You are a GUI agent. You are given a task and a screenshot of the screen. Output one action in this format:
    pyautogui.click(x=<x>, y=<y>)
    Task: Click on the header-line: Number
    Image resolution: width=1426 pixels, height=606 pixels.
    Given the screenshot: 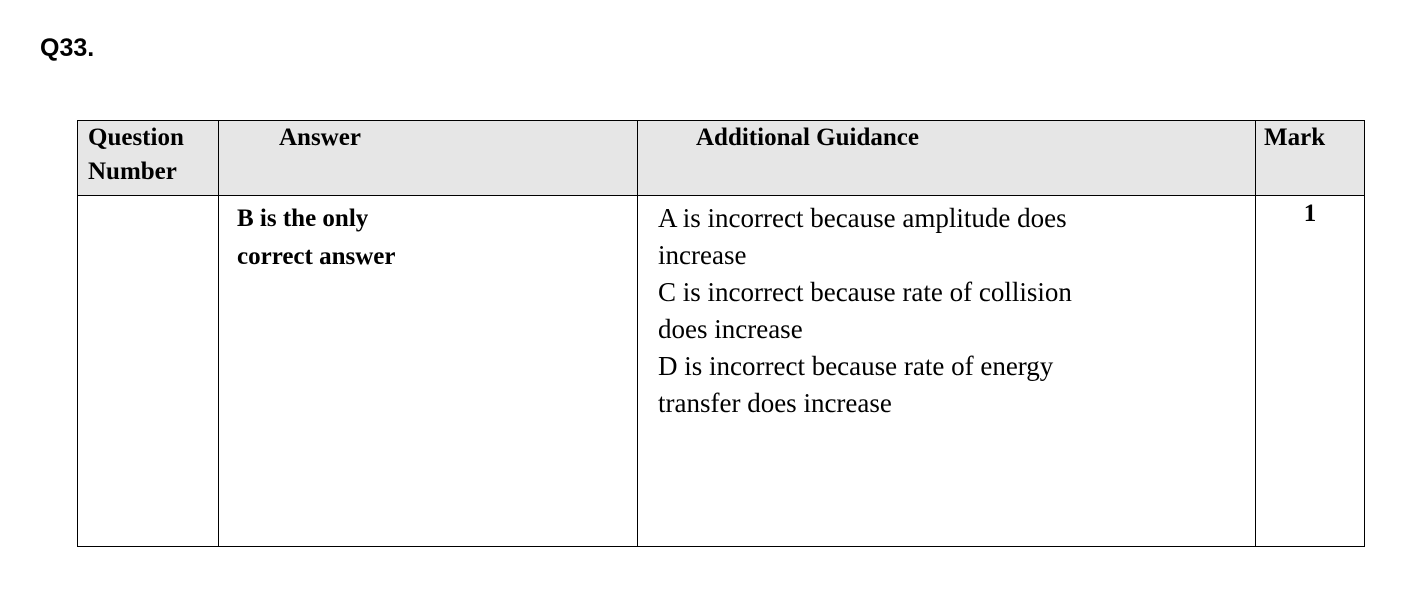 What is the action you would take?
    pyautogui.click(x=132, y=171)
    